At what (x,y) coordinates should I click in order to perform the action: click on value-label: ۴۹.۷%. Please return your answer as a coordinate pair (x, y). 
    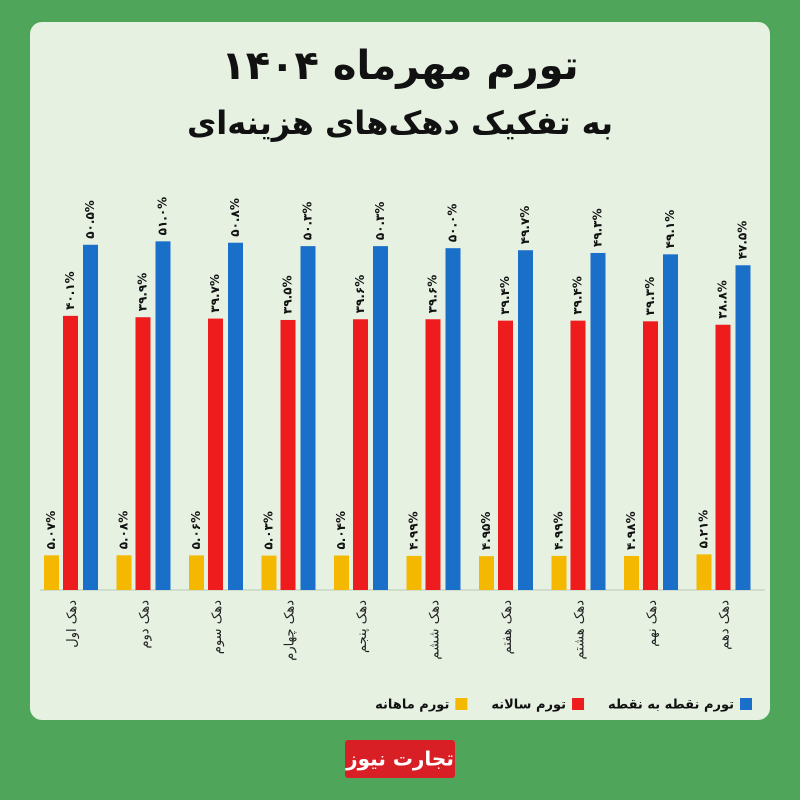
    Looking at the image, I should click on (525, 225).